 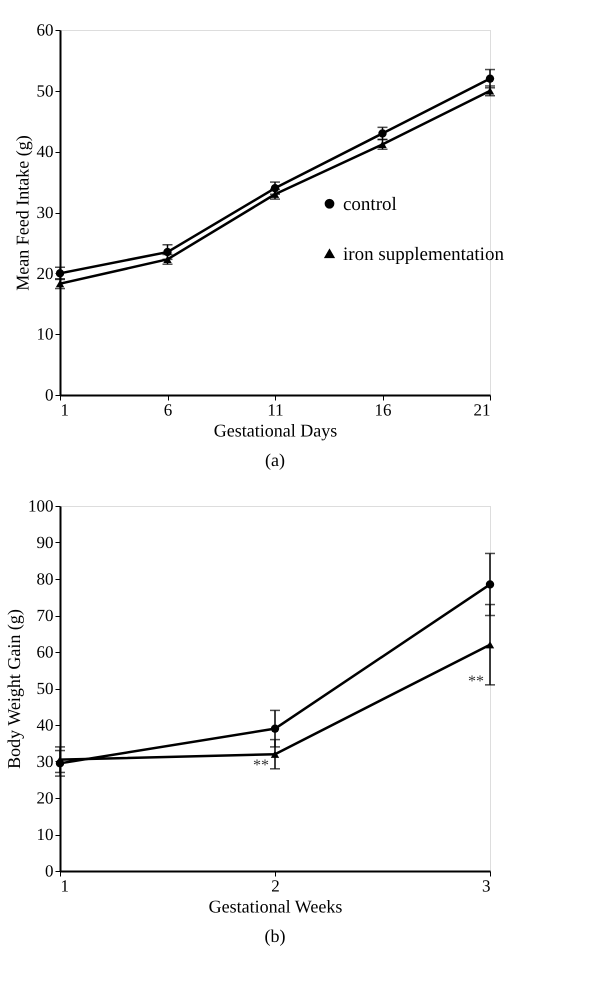 I want to click on text: (b), so click(x=275, y=936).